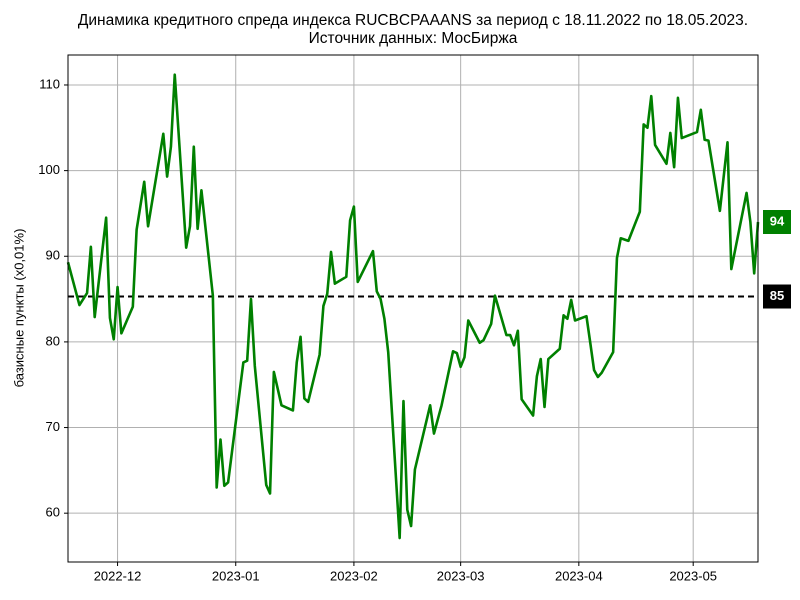  I want to click on x-tick-label: 2023-04, so click(579, 575).